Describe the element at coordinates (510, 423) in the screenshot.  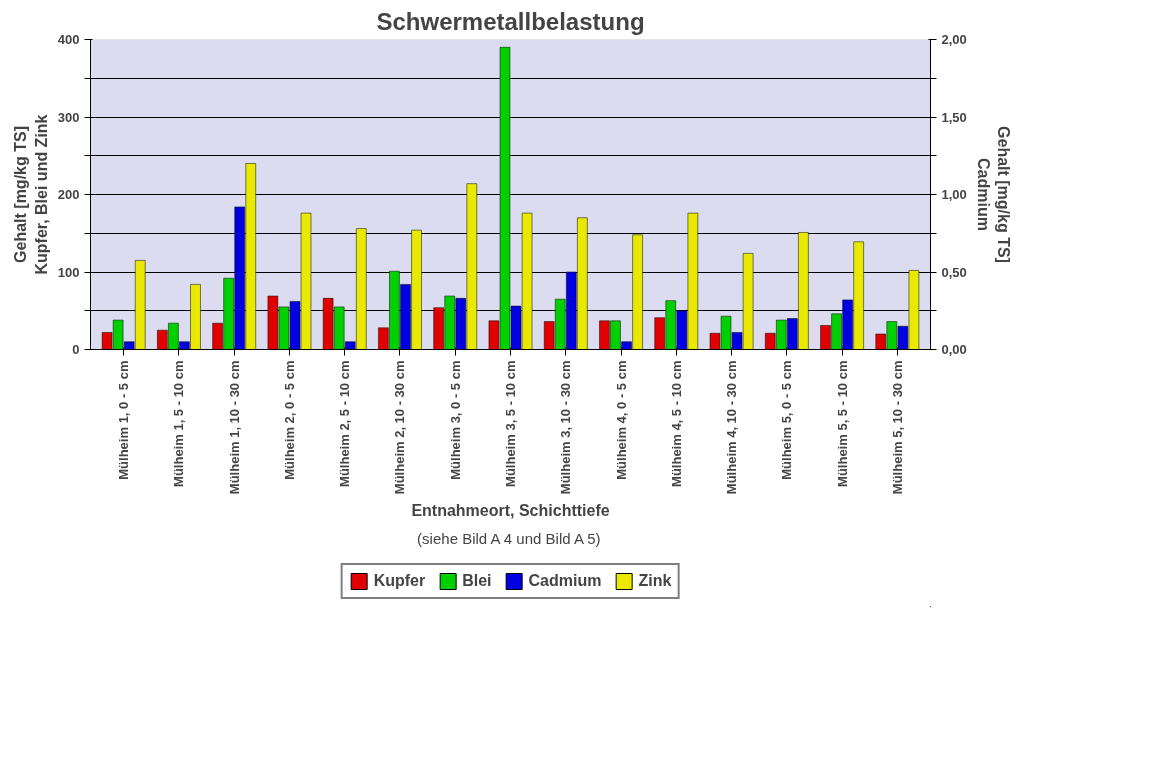
I see `x-tick-label: Mülheim 3, 5 - 10 cm` at that location.